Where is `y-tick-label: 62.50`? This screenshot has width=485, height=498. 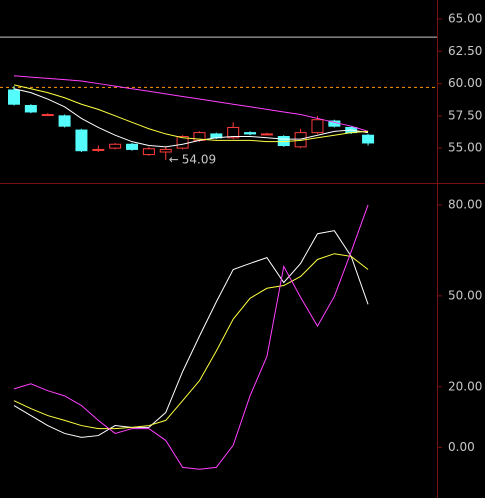 y-tick-label: 62.50 is located at coordinates (465, 51).